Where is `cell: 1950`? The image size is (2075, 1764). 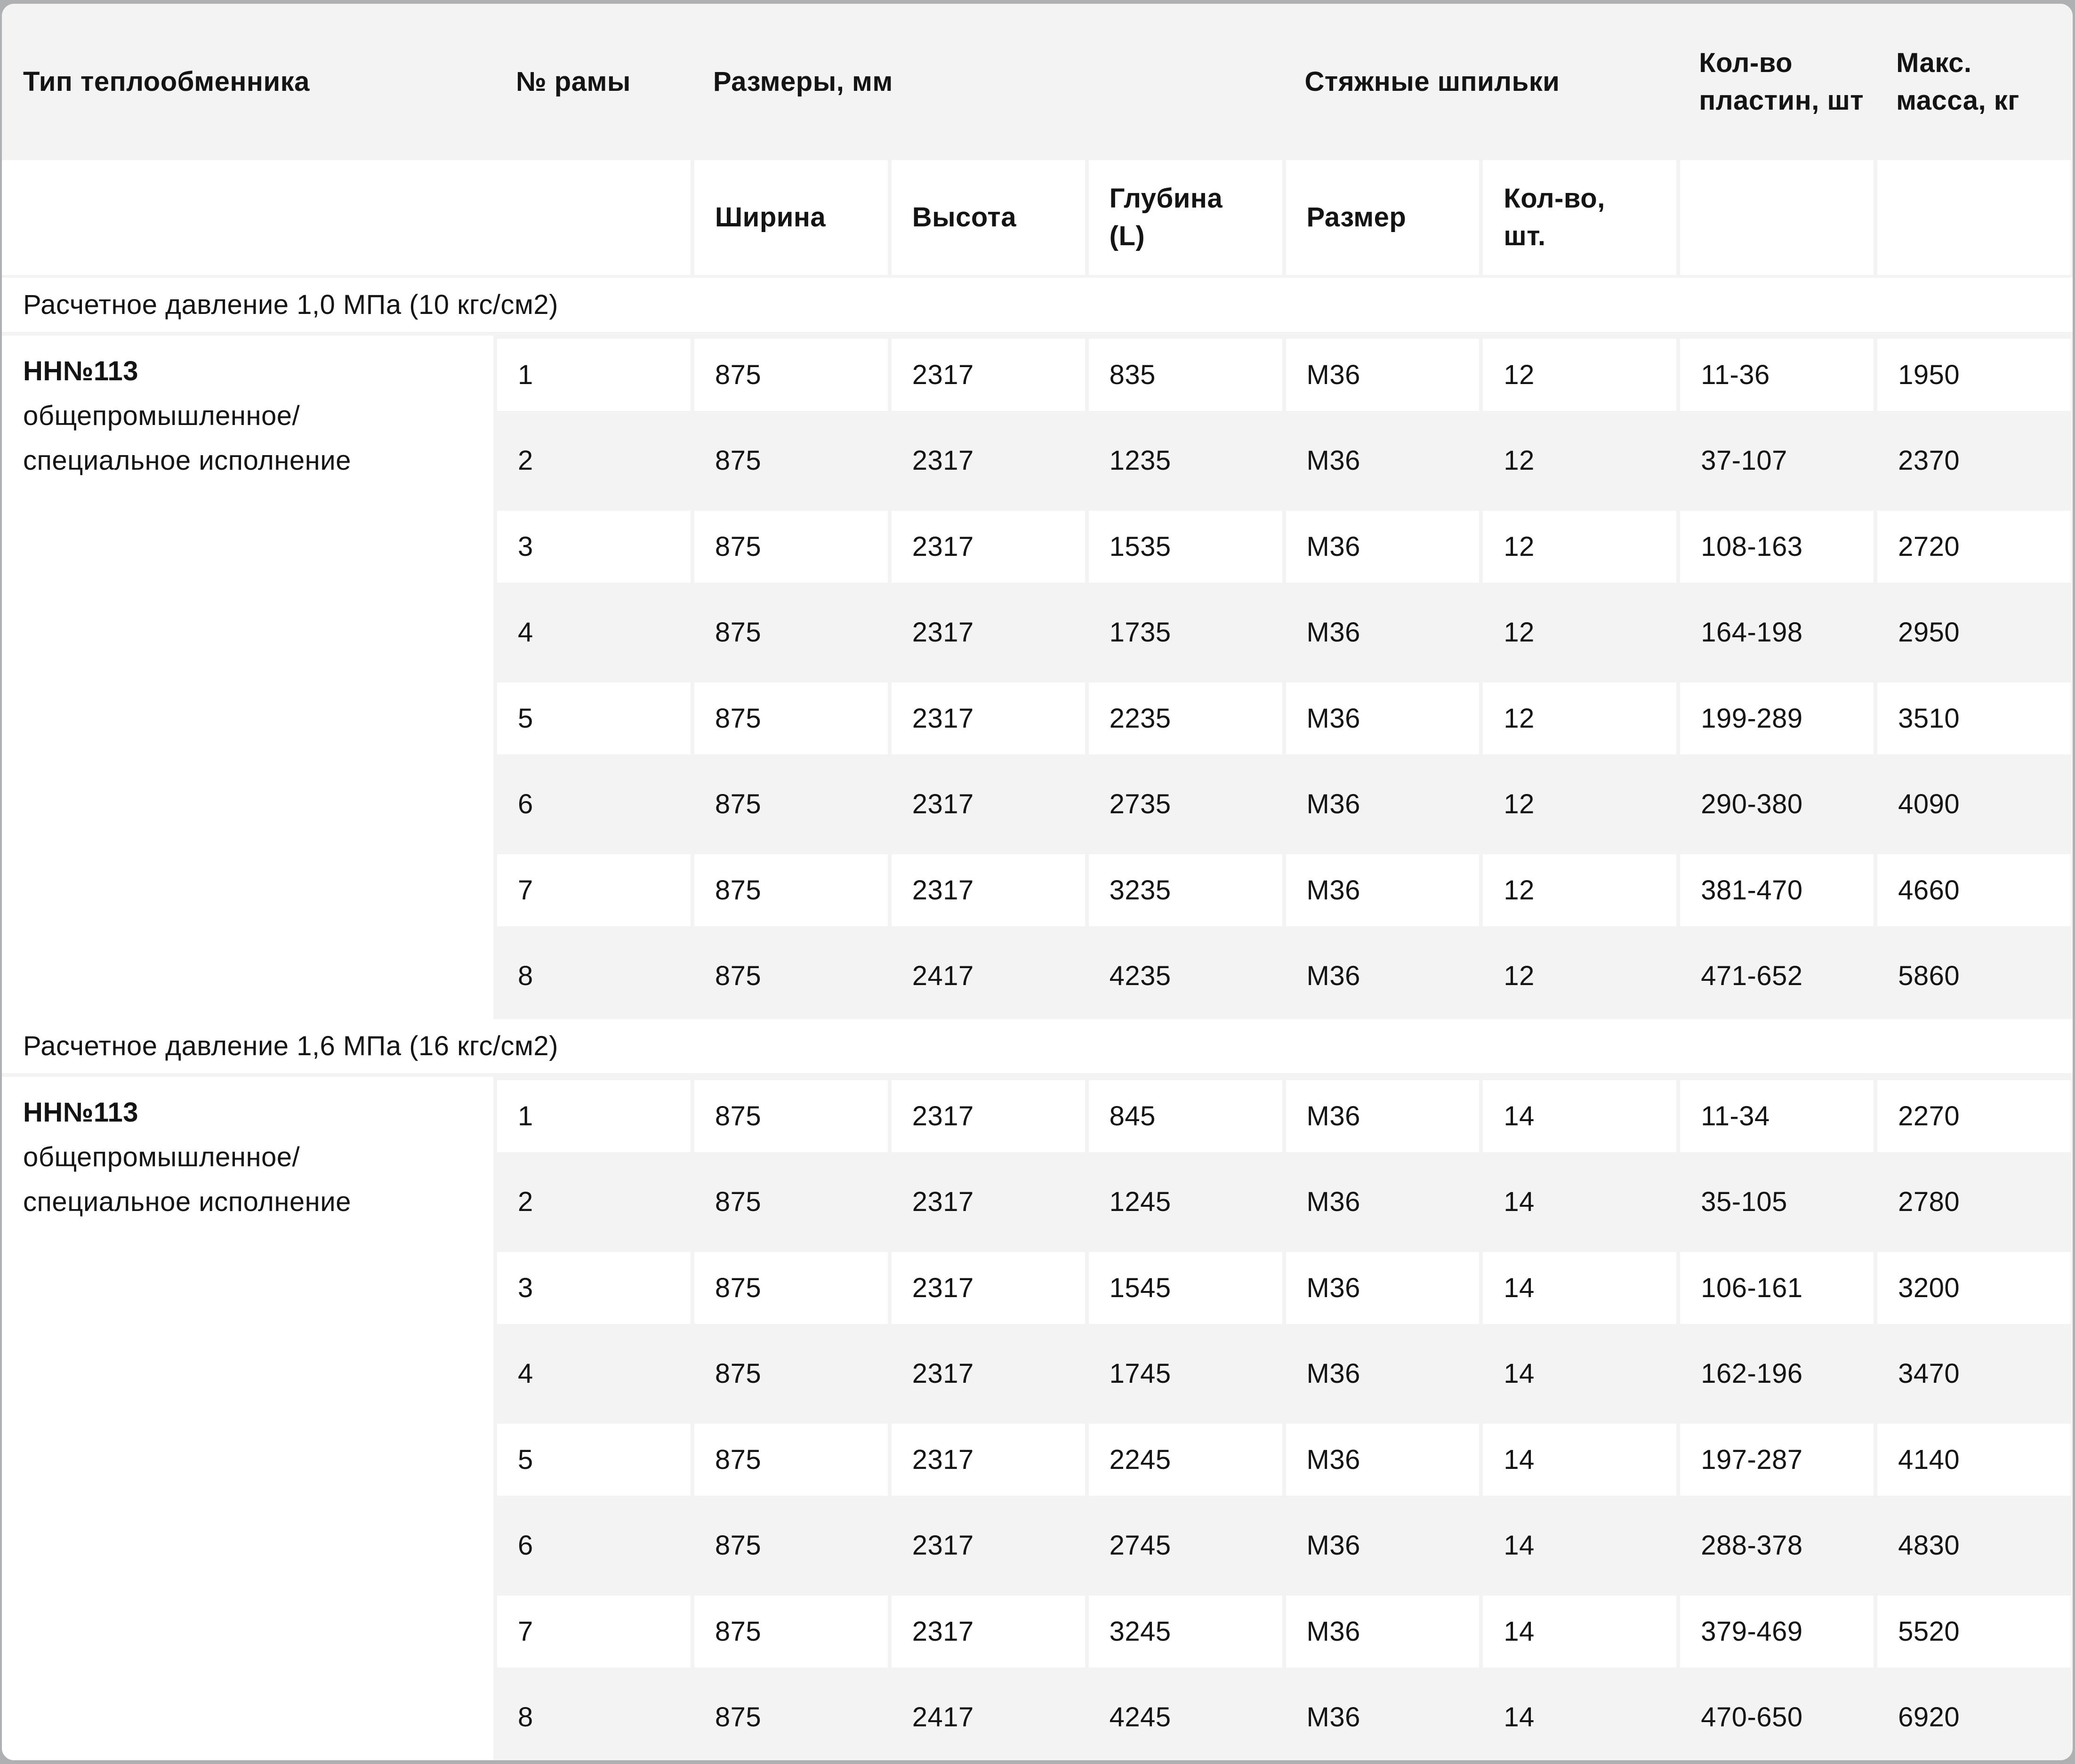
cell: 1950 is located at coordinates (1974, 375).